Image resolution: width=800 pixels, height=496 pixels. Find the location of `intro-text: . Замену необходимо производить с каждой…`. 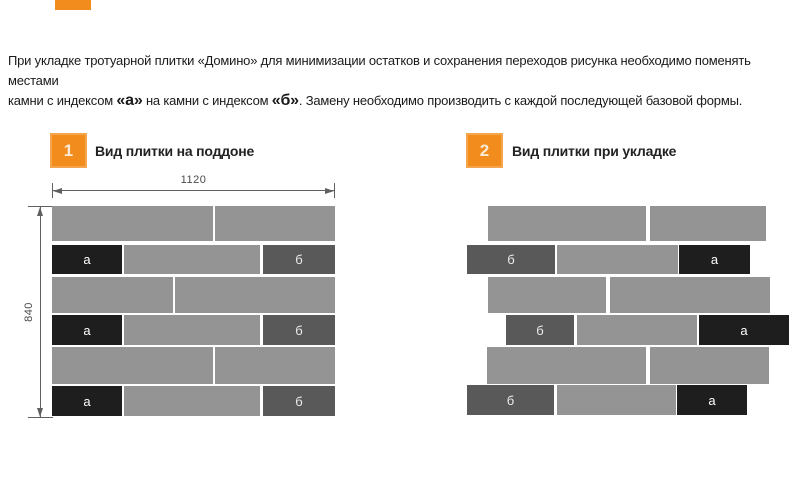

intro-text: . Замену необходимо производить с каждой… is located at coordinates (520, 100).